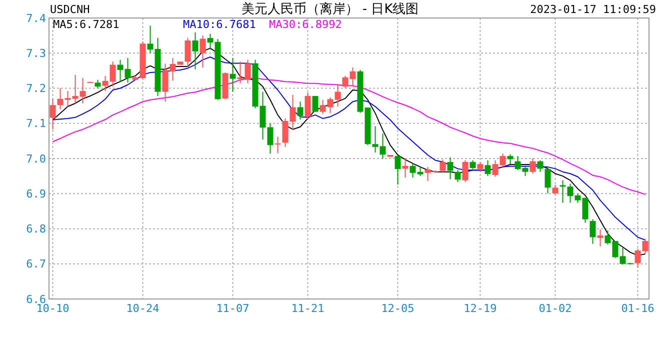 The image size is (660, 360). I want to click on x-tick-label: 11-07, so click(233, 308).